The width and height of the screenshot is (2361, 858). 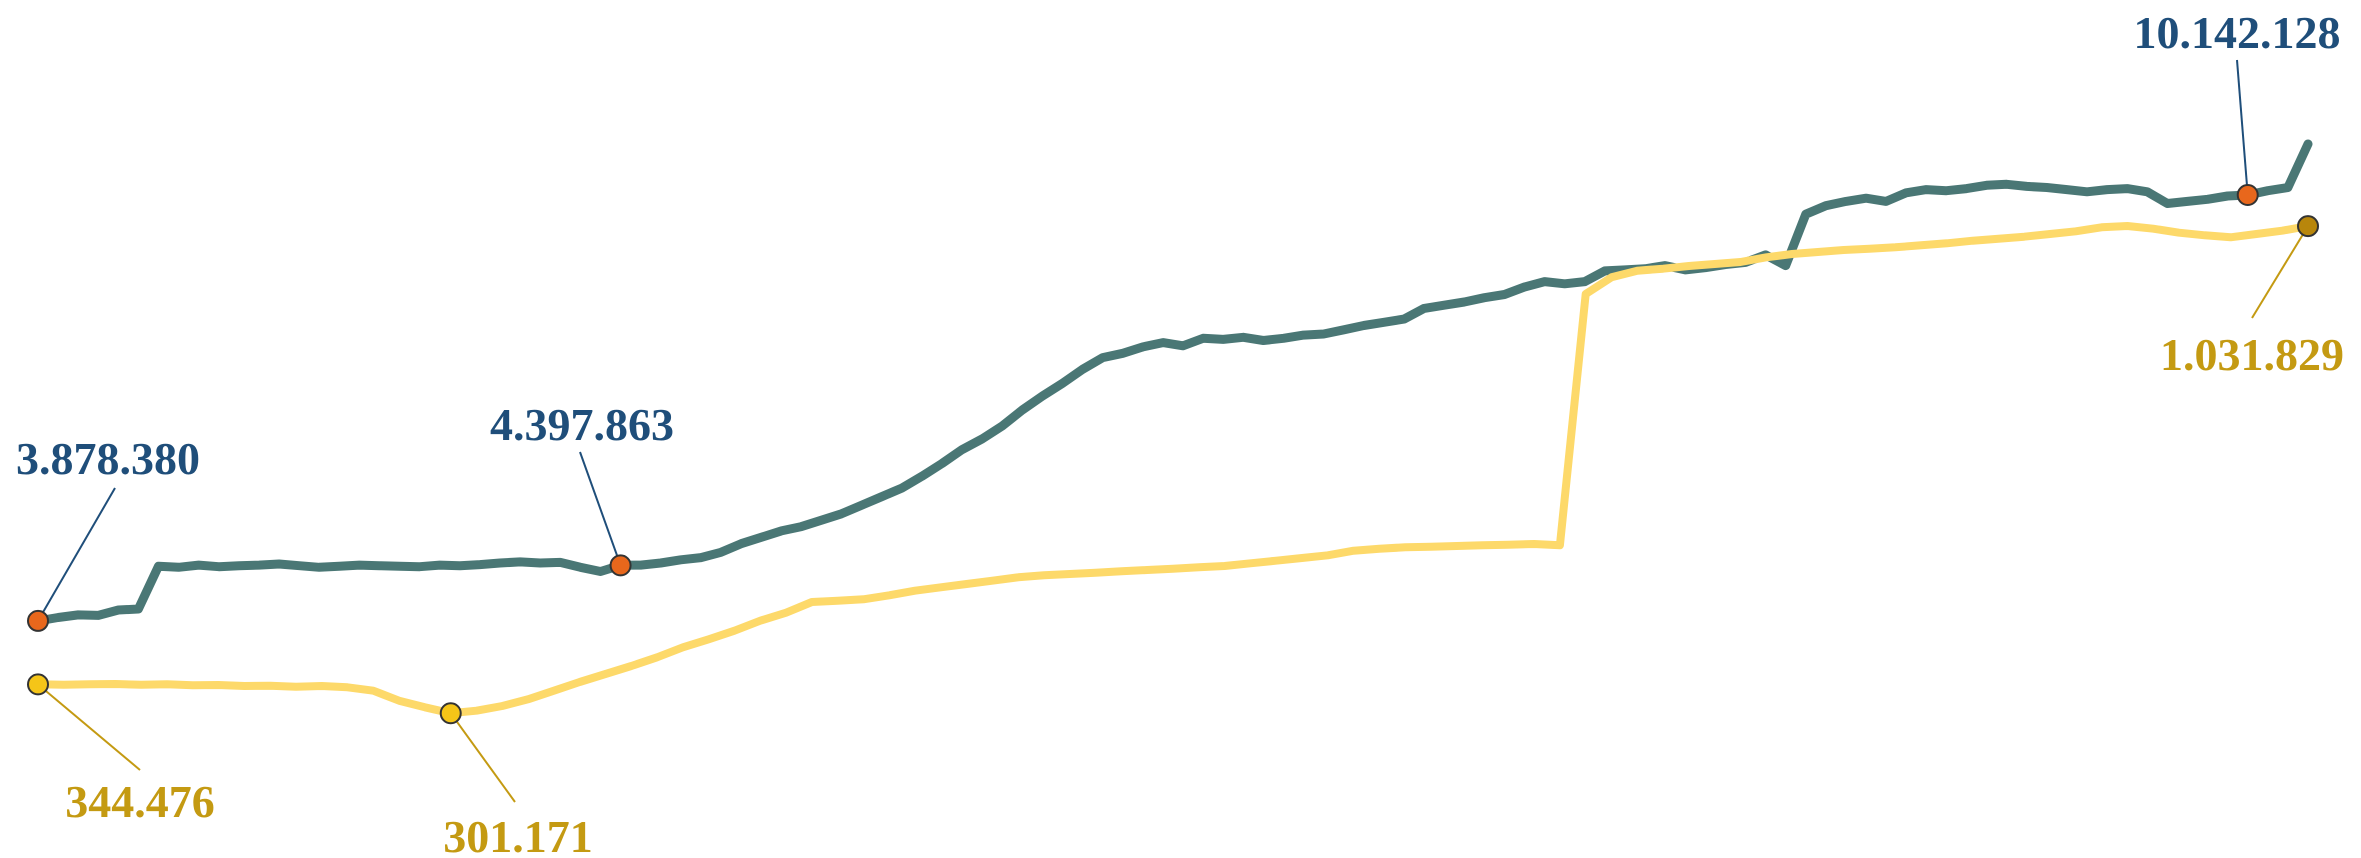 I want to click on data-label: 344.476, so click(x=140, y=801).